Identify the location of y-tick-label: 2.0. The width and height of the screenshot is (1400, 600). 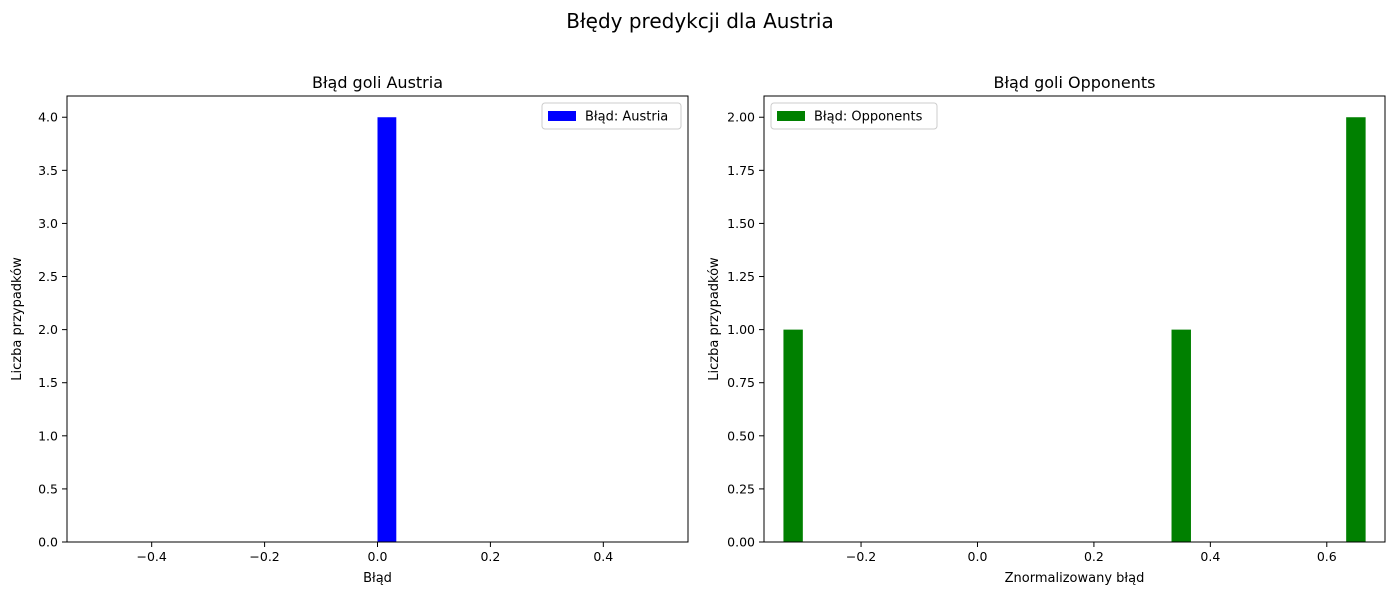
(48, 329).